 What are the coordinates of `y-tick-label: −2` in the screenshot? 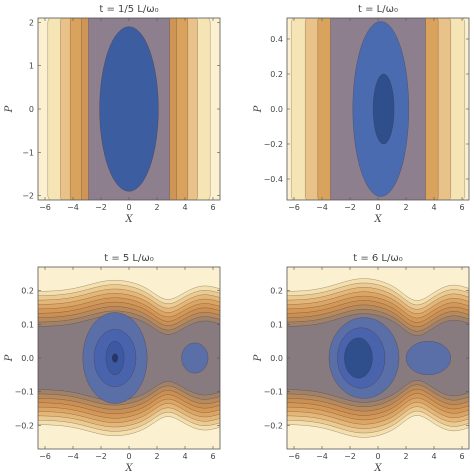 It's located at (28, 196).